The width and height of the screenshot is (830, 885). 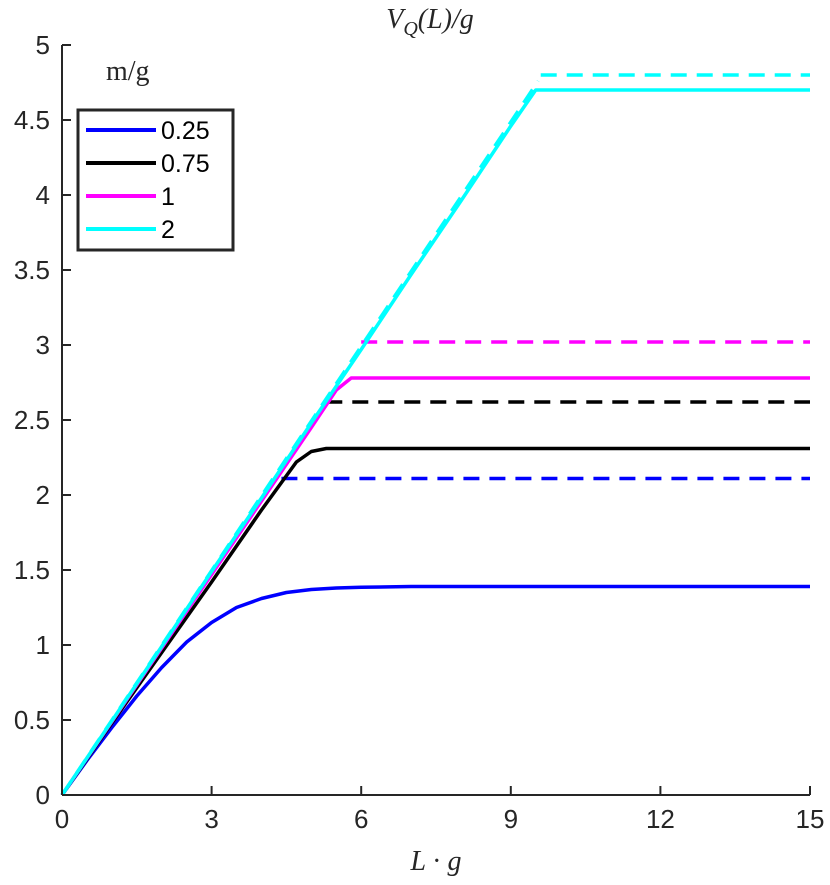 What do you see at coordinates (185, 131) in the screenshot?
I see `legend-label-0: 0.25` at bounding box center [185, 131].